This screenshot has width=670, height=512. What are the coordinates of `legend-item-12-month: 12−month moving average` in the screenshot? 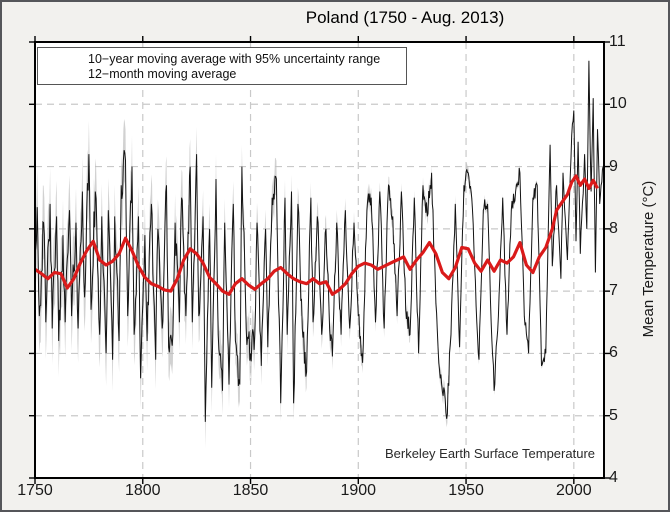 It's located at (226, 74).